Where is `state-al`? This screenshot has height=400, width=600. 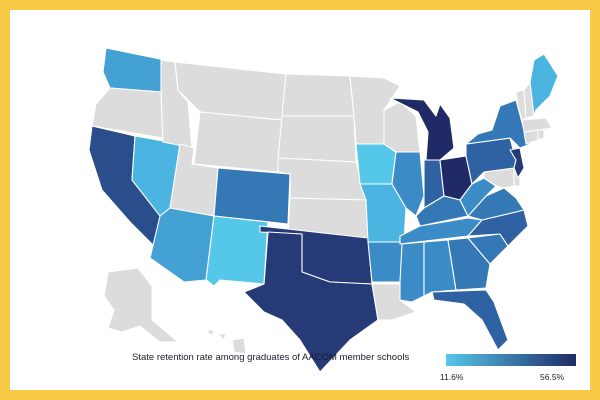
state-al is located at coordinates (440, 268).